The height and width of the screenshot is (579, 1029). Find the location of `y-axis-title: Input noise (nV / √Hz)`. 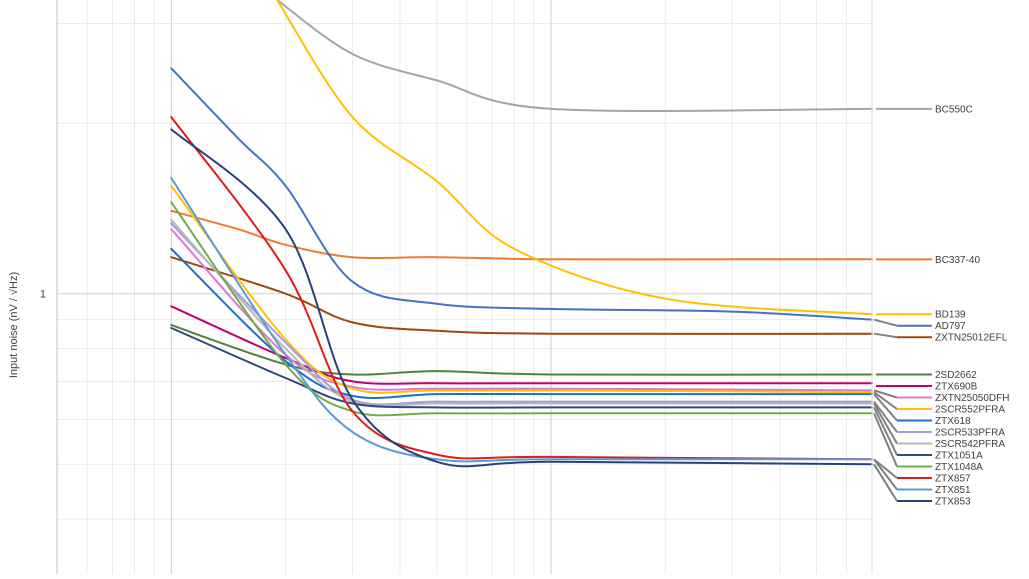

y-axis-title: Input noise (nV / √Hz) is located at coordinates (14, 325).